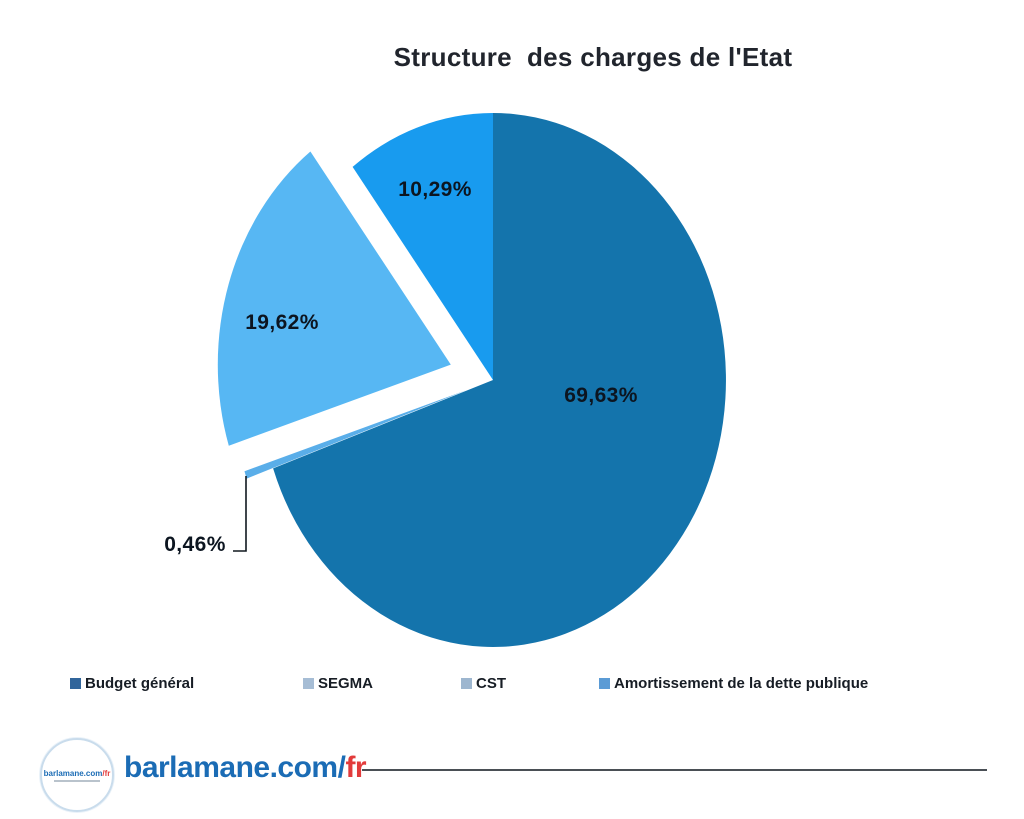 This screenshot has width=1024, height=819. Describe the element at coordinates (355, 434) in the screenshot. I see `pie-slice-segma` at that location.